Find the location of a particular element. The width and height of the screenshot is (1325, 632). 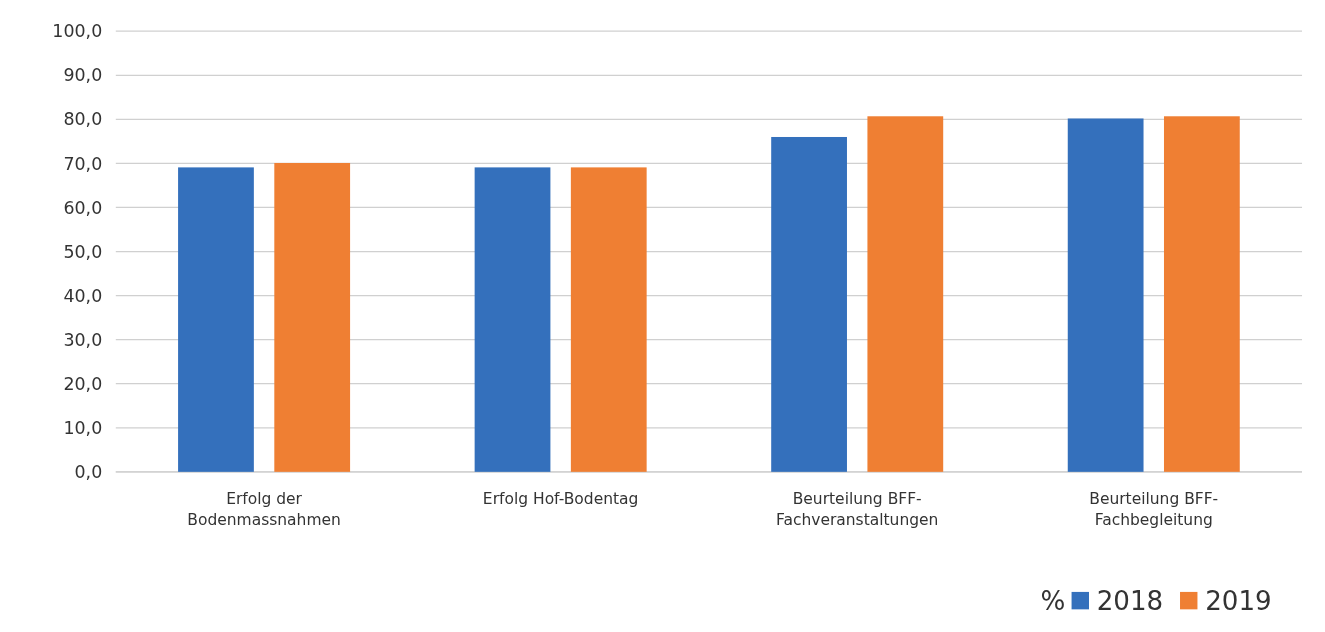

x-tick-label: Beurteilung BFF-Fachbegleitung is located at coordinates (1154, 509).